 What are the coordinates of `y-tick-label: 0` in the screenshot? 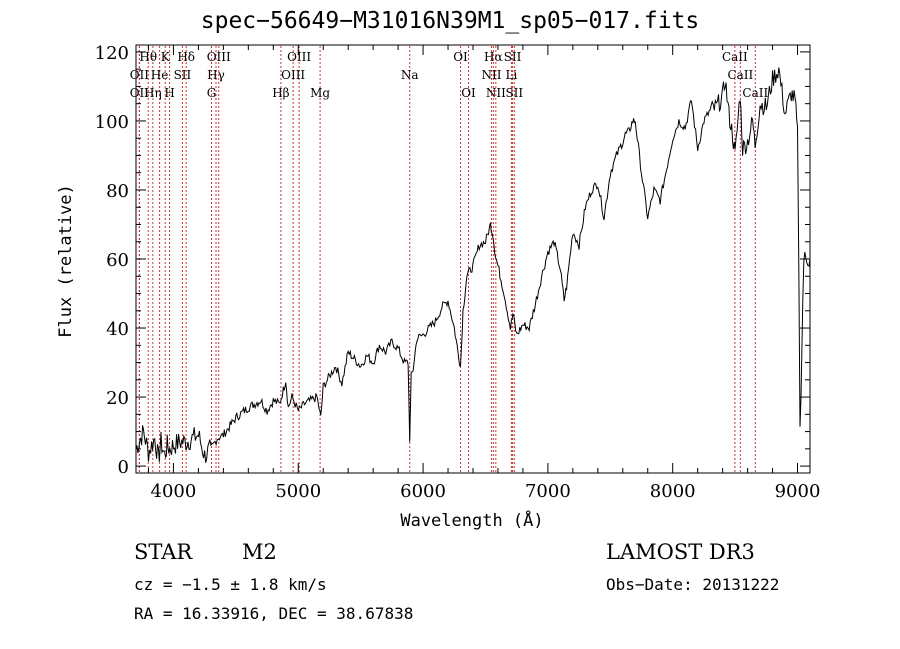 It's located at (123, 467).